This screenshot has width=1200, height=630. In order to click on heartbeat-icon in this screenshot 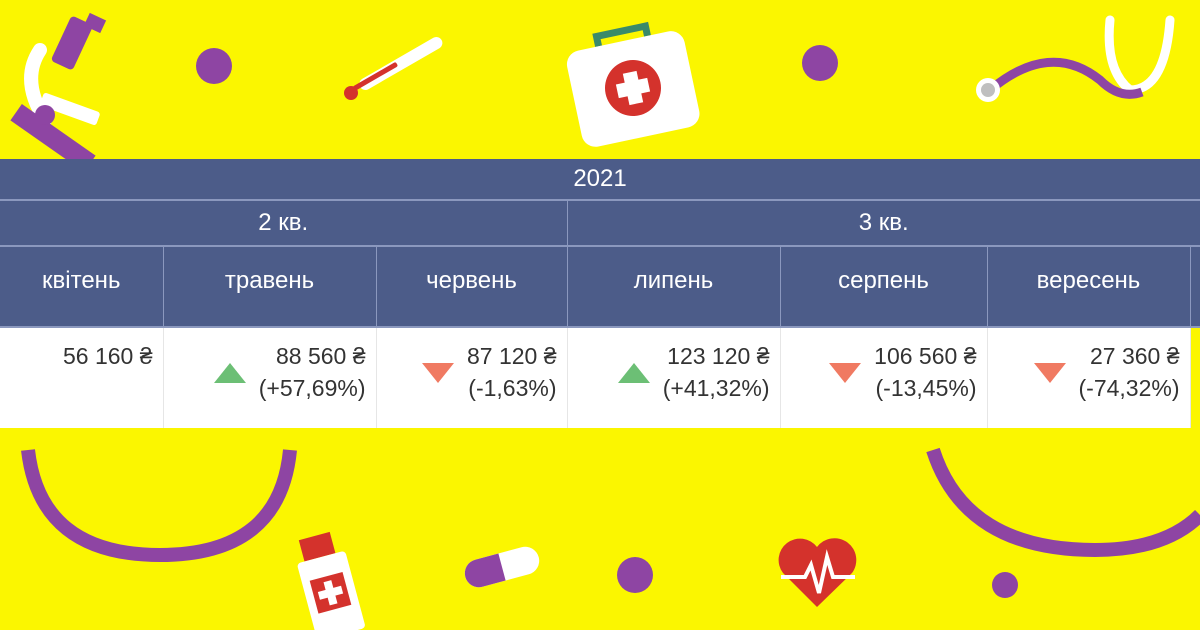, I will do `click(817, 572)`.